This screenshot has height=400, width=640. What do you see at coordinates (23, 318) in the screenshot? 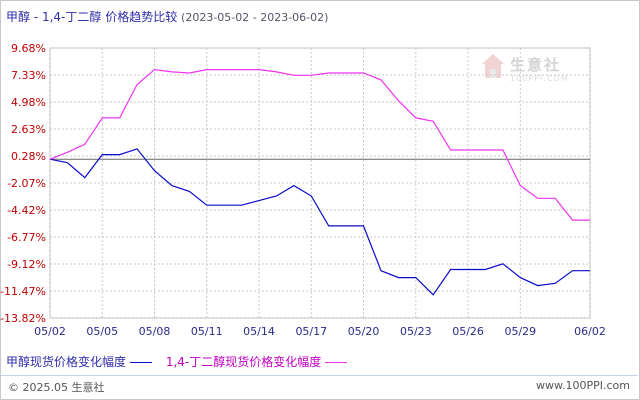
I see `y-tick-label: -13.82%` at bounding box center [23, 318].